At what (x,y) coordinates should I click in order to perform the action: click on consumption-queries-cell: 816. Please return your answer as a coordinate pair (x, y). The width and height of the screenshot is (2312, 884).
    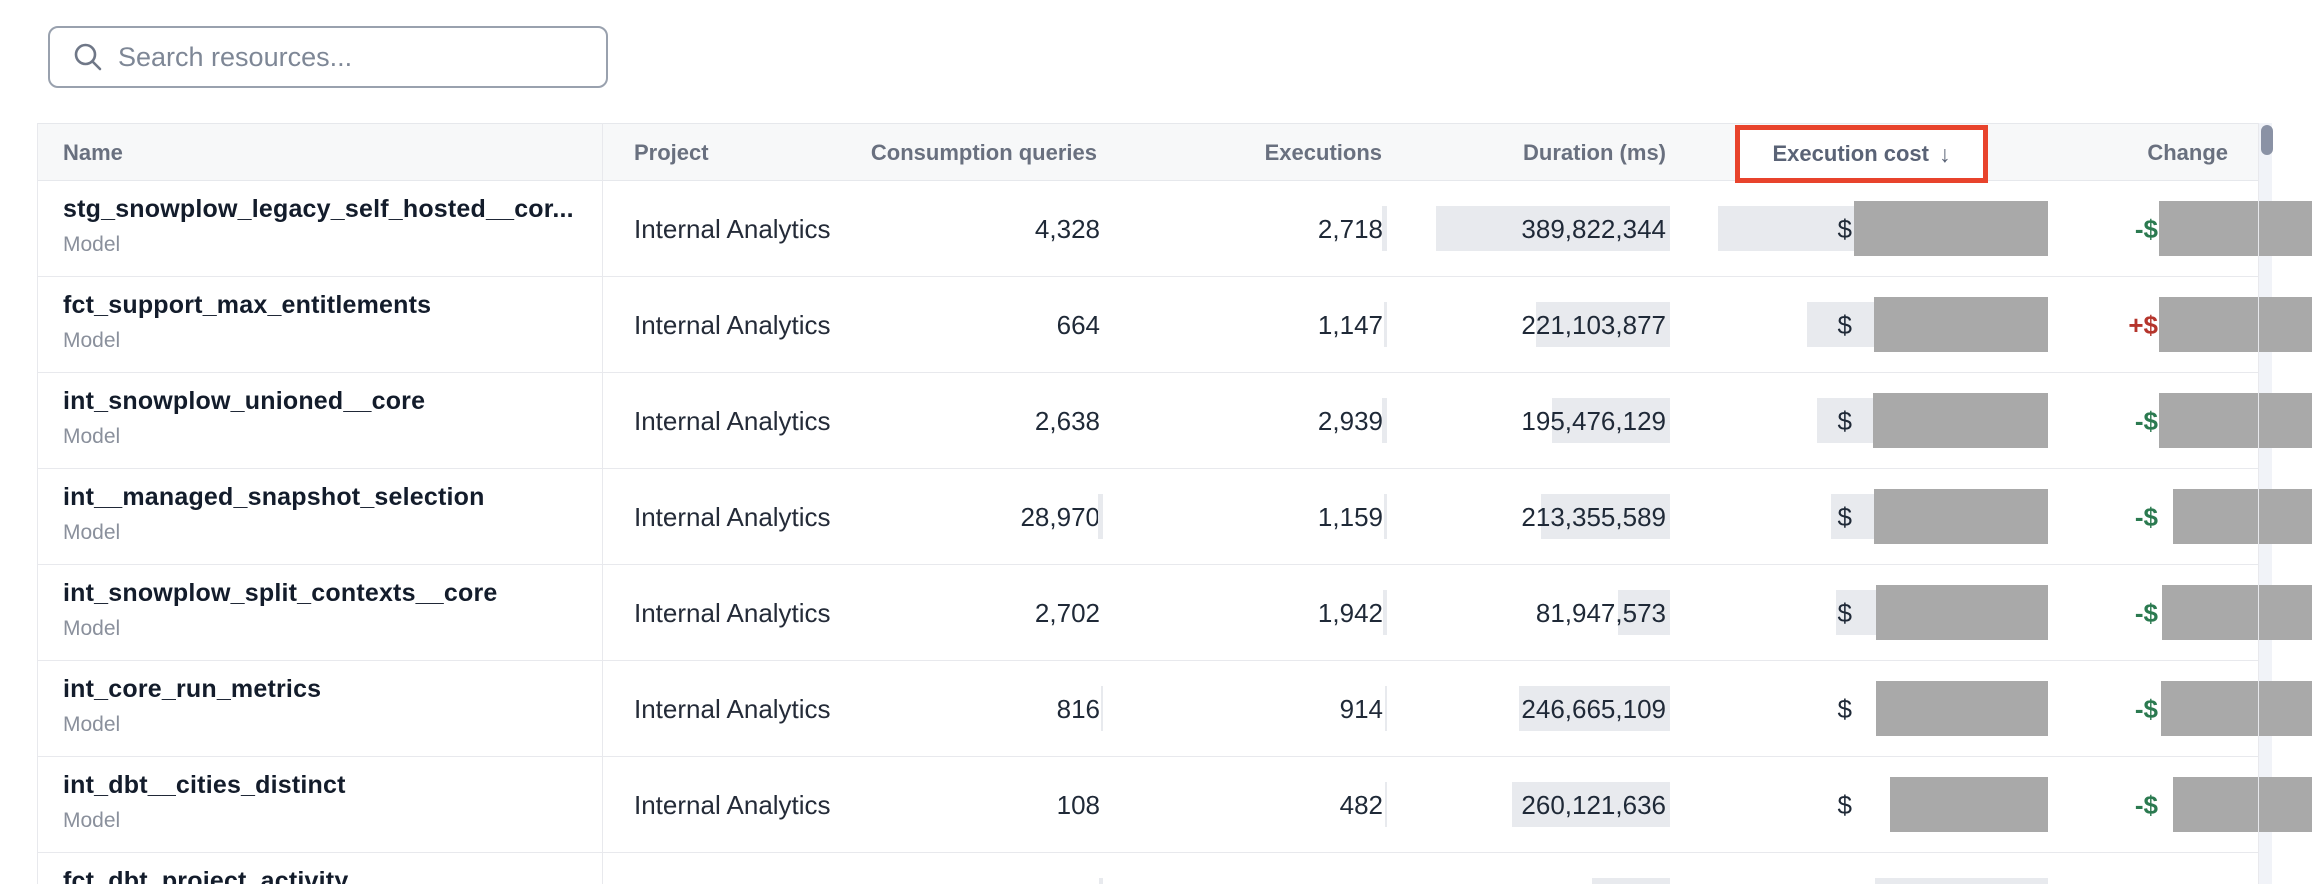
    Looking at the image, I should click on (1078, 708).